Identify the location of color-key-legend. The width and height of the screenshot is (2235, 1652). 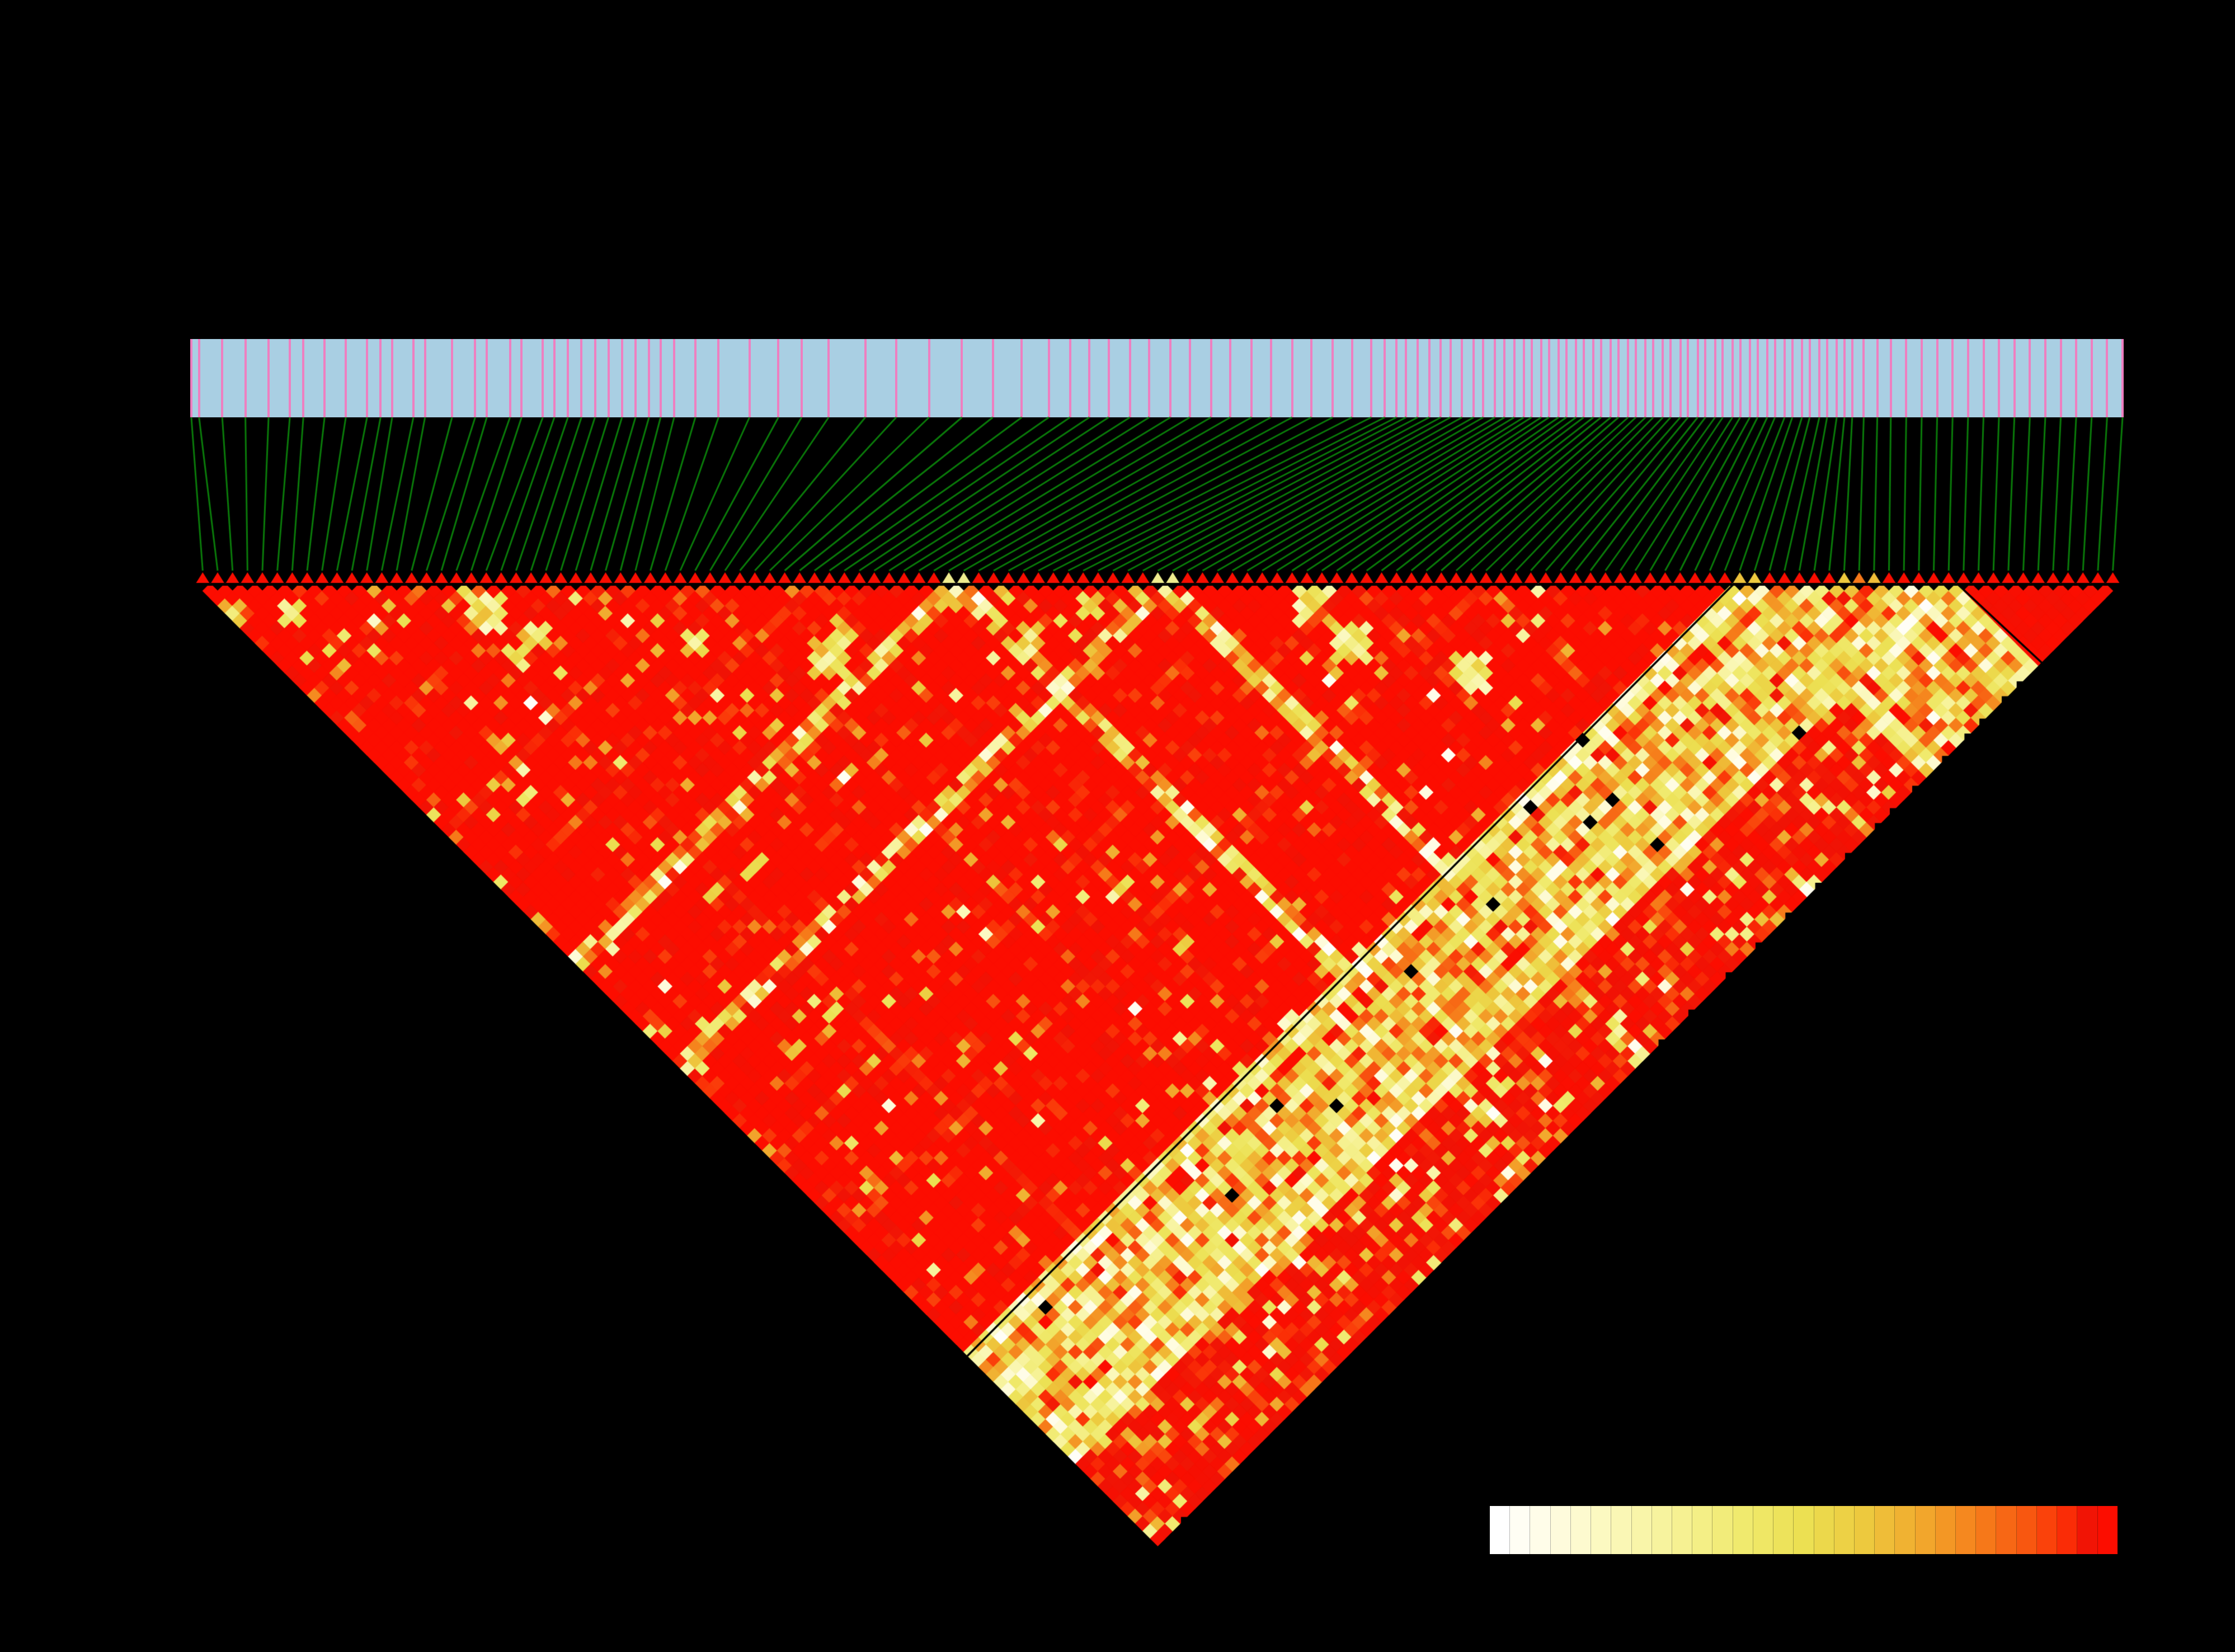
(1804, 1530).